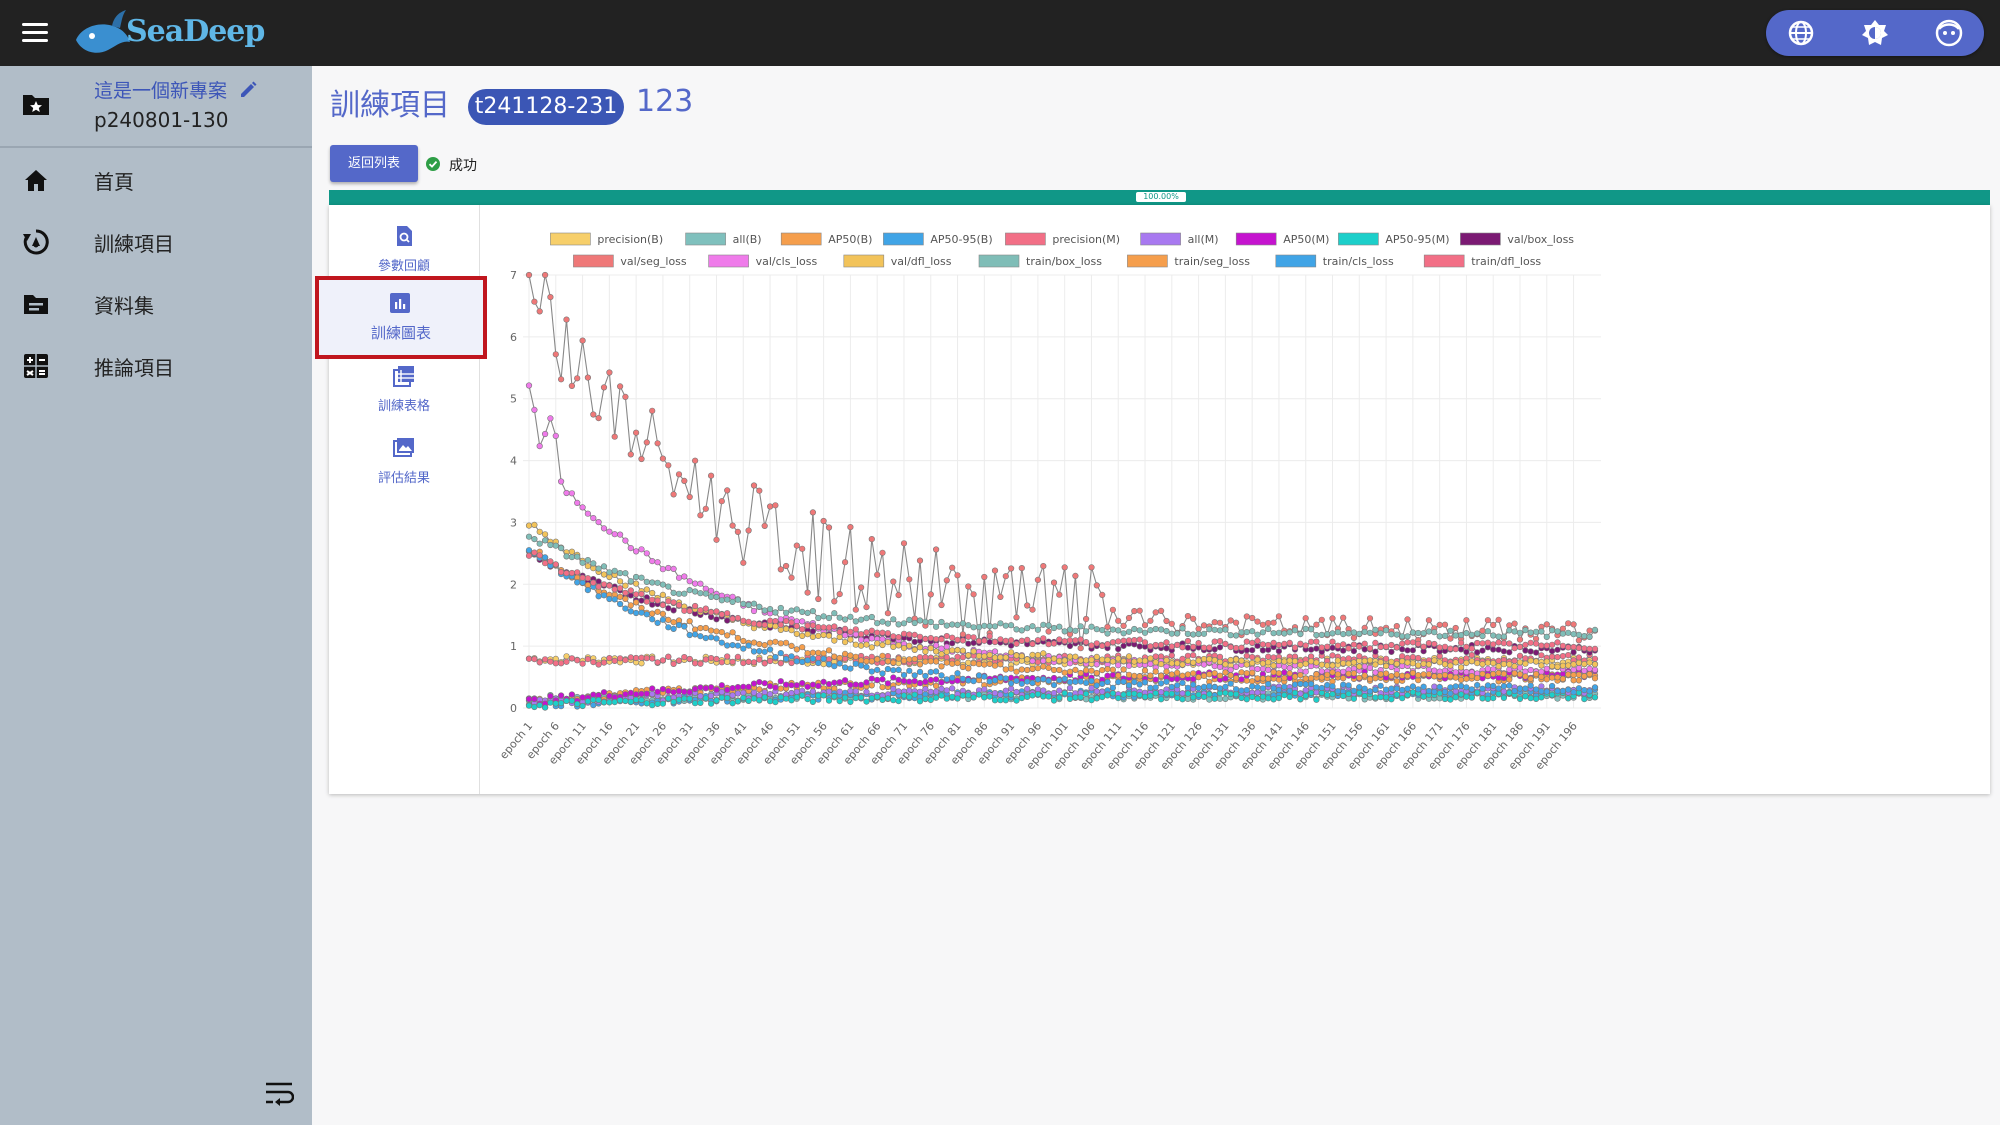 Image resolution: width=2000 pixels, height=1125 pixels. Describe the element at coordinates (404, 390) in the screenshot. I see `tab-train-table: 訓練表格` at that location.